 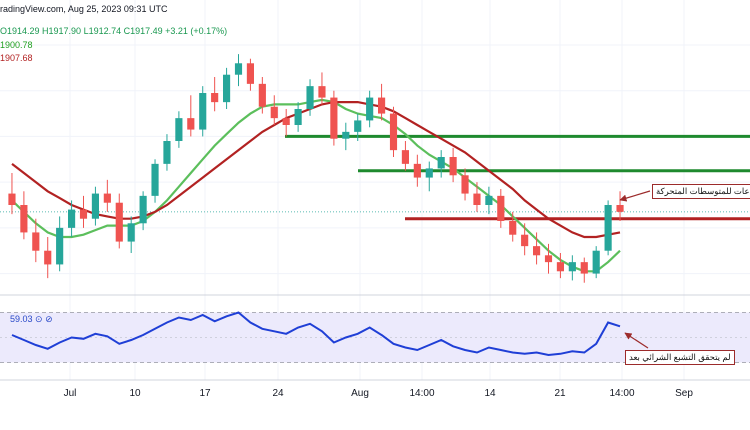 What do you see at coordinates (31, 319) in the screenshot?
I see `rsi-value-label: 59.03 ⊙ ⊘` at bounding box center [31, 319].